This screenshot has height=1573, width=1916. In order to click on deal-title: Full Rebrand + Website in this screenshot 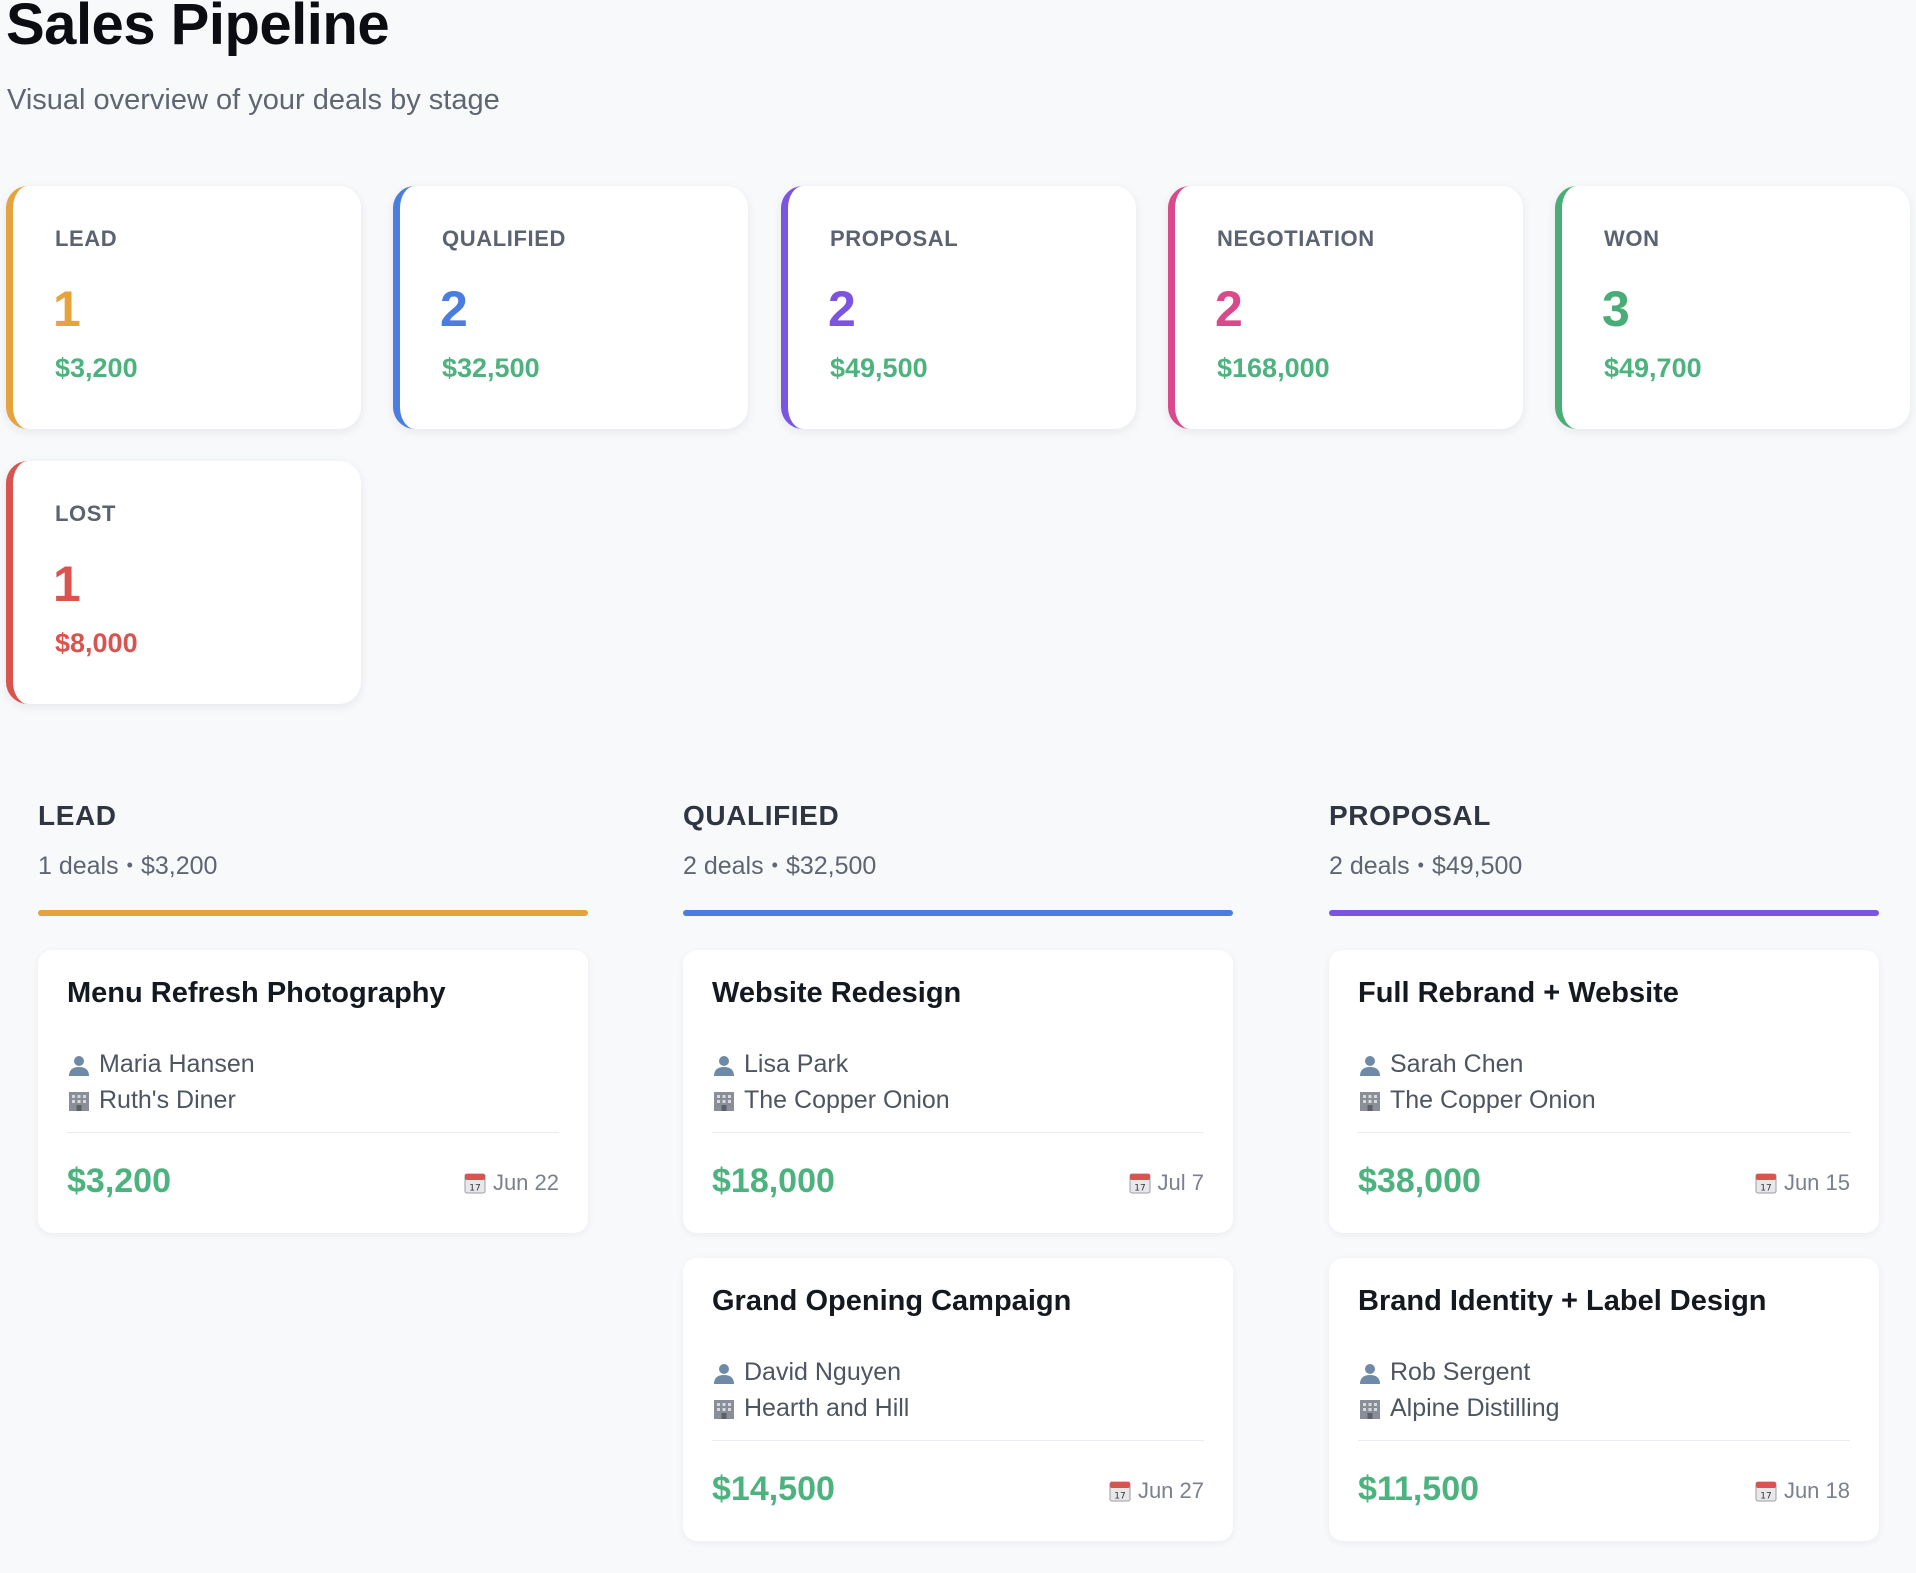, I will do `click(1518, 993)`.